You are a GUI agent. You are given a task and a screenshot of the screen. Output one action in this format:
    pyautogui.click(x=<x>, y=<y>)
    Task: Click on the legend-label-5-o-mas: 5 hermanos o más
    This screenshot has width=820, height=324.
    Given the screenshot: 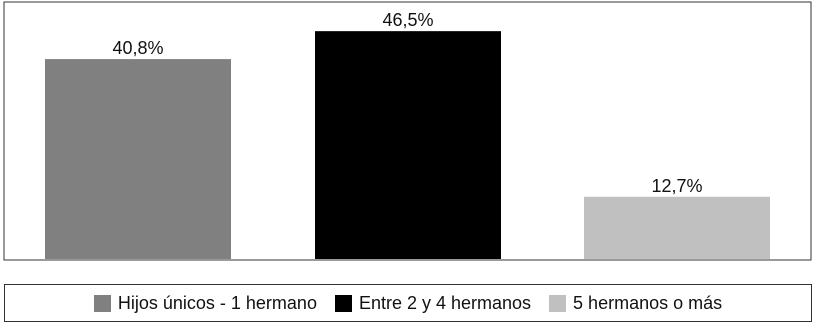 What is the action you would take?
    pyautogui.click(x=648, y=302)
    